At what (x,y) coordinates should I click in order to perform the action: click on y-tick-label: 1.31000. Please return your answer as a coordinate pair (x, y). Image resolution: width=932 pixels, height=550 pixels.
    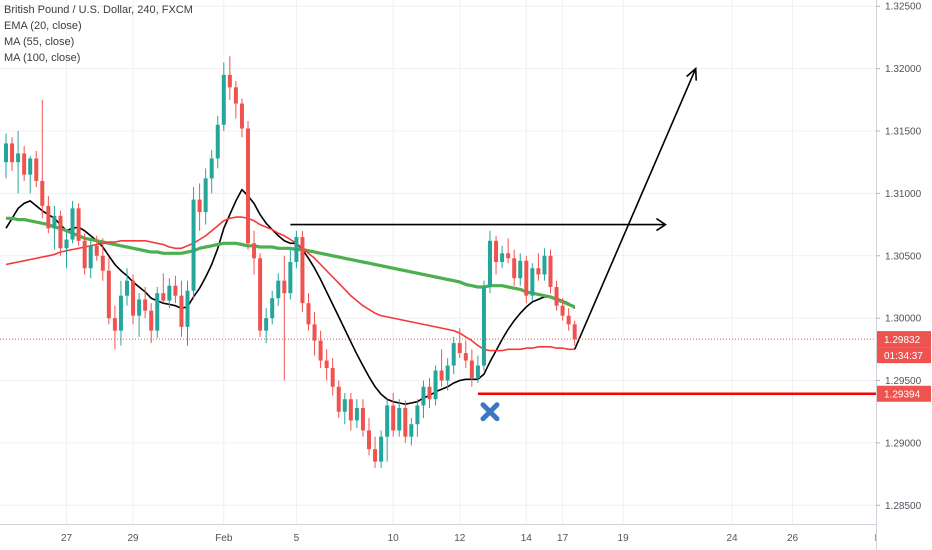
    Looking at the image, I should click on (903, 194).